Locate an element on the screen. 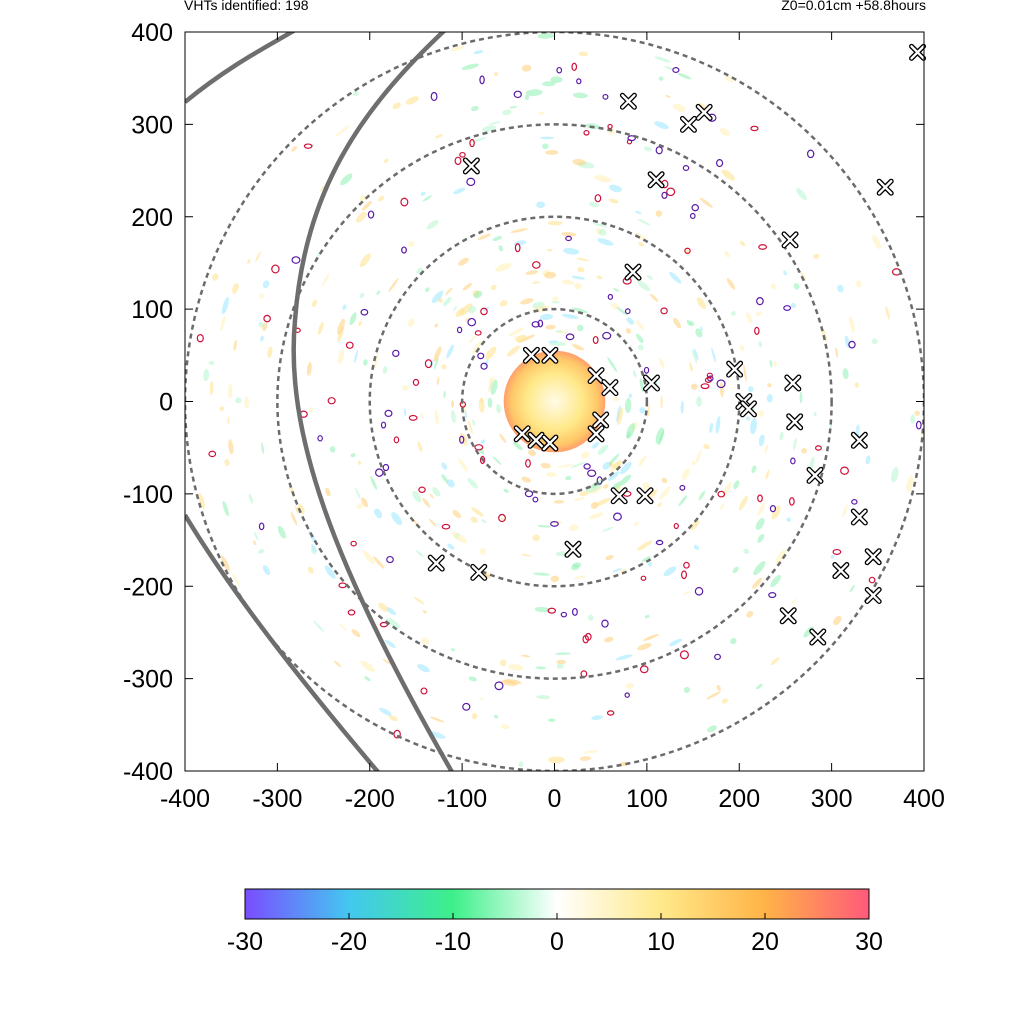  colorbar-tick-label: 30 is located at coordinates (869, 942).